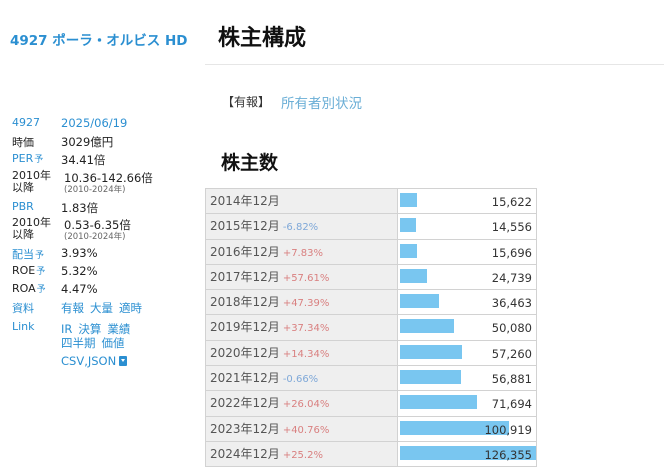 Image resolution: width=664 pixels, height=476 pixels. I want to click on roa-label: ROA予, so click(29, 288).